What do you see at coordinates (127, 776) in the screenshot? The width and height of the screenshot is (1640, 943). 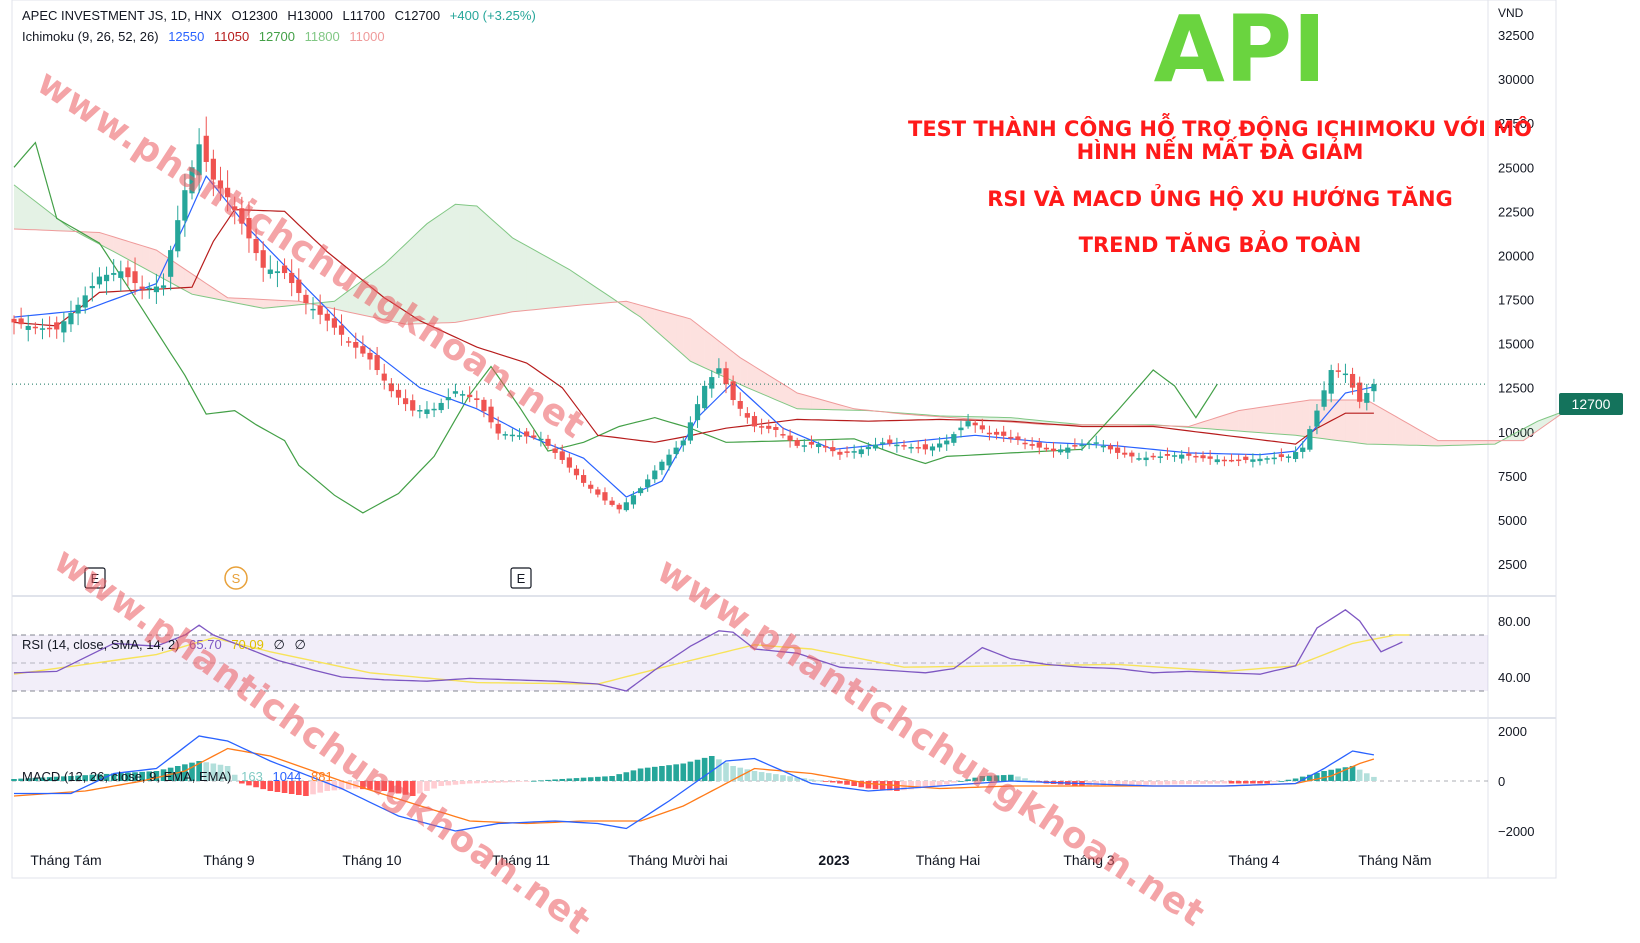 I see `macd-label: MACD (12, 26, close, 9, EMA, EMA)` at bounding box center [127, 776].